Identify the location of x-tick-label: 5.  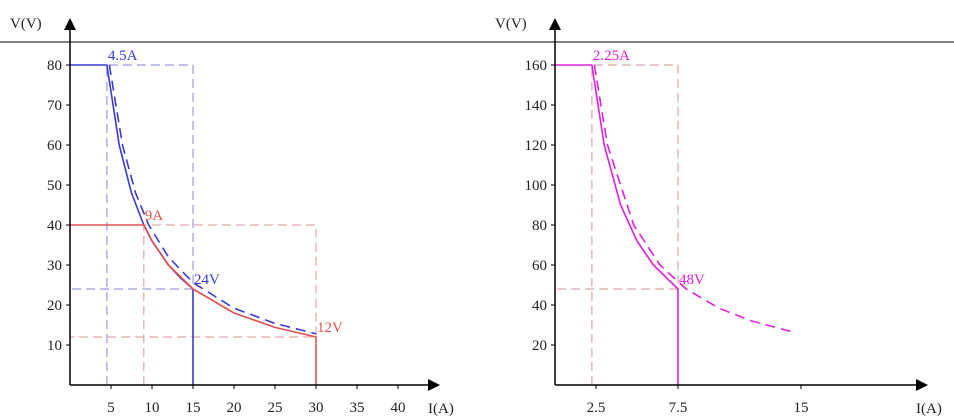
(111, 408).